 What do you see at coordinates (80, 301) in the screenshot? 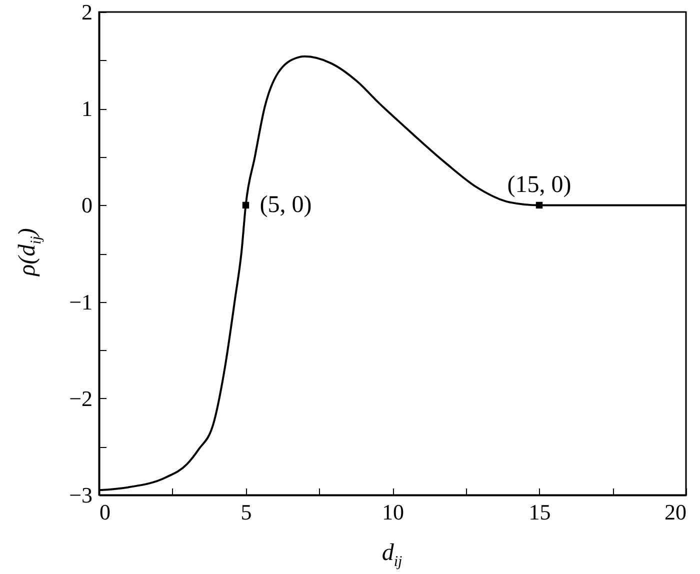
I see `y-tick-label: −1` at bounding box center [80, 301].